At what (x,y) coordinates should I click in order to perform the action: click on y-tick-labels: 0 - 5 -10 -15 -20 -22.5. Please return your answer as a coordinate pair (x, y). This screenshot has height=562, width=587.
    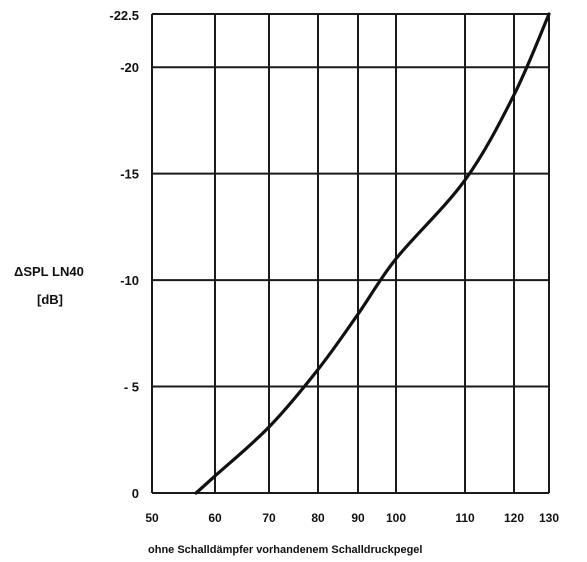
    Looking at the image, I should click on (124, 254).